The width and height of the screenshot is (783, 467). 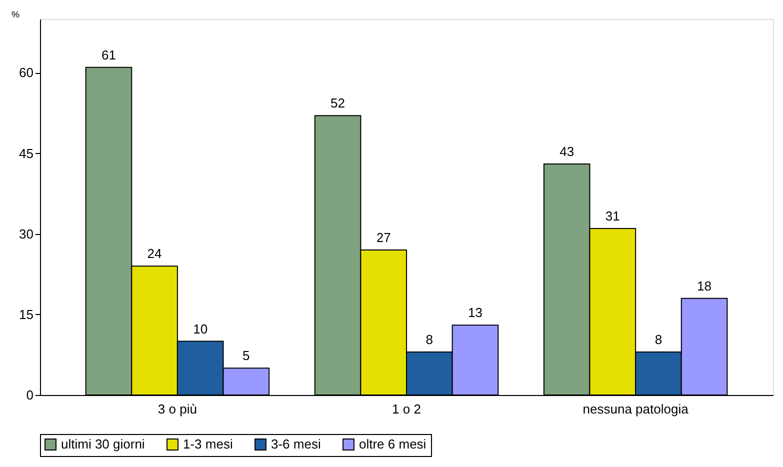 I want to click on x-tick-label: 3 o più, so click(x=177, y=409).